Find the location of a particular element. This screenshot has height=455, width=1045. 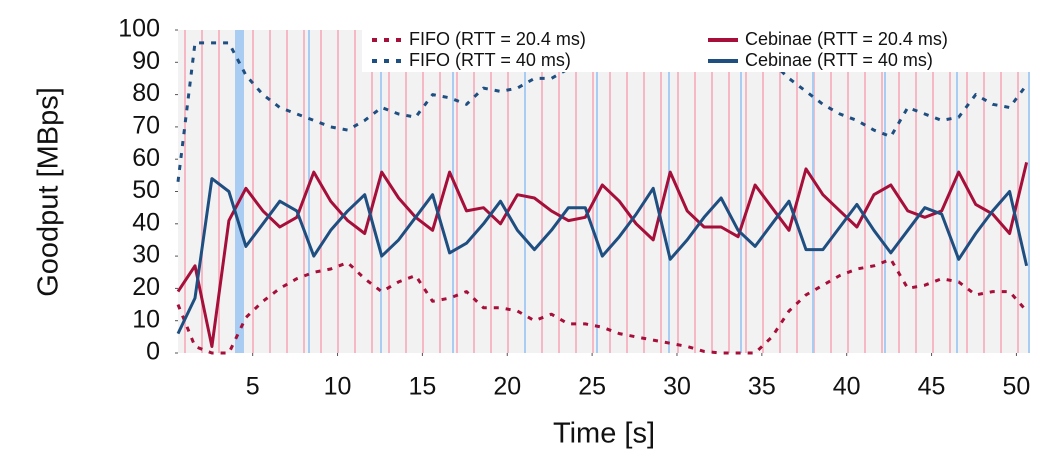

y-tick-label: 30 is located at coordinates (146, 255).